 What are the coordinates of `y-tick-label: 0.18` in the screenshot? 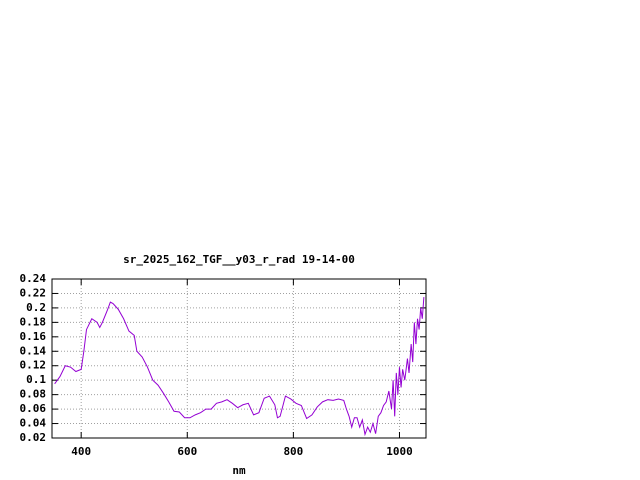 It's located at (33, 321).